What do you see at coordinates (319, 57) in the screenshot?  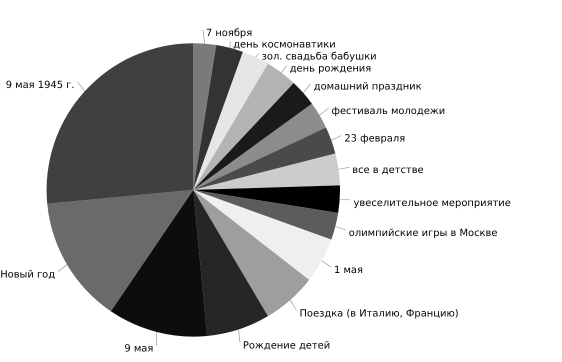 I see `slice-label: зол. свадьба бабушки` at bounding box center [319, 57].